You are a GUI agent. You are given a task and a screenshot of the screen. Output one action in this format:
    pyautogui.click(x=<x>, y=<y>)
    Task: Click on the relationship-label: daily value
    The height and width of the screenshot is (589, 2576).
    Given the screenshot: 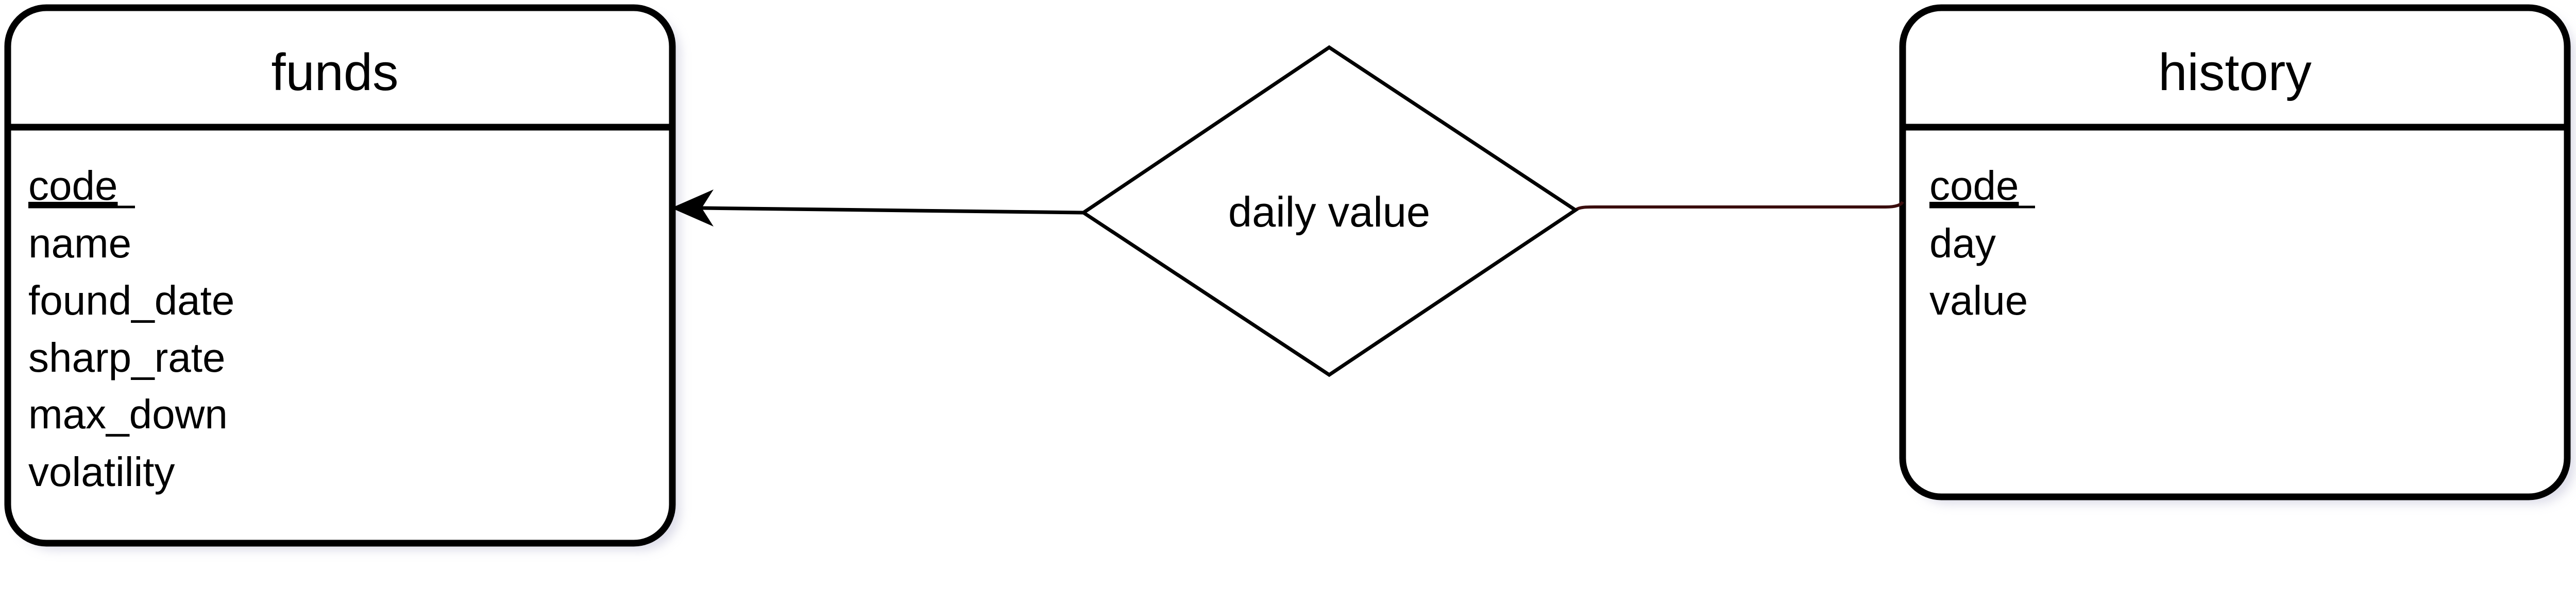 What is the action you would take?
    pyautogui.click(x=1329, y=212)
    